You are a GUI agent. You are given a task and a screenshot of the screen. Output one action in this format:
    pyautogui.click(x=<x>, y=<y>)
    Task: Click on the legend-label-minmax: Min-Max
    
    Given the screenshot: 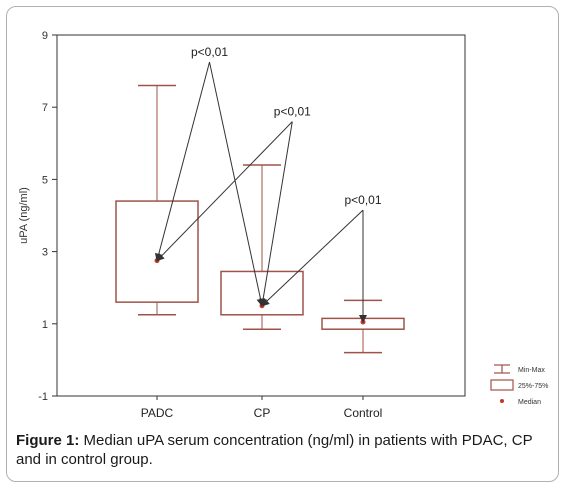 What is the action you would take?
    pyautogui.click(x=531, y=370)
    